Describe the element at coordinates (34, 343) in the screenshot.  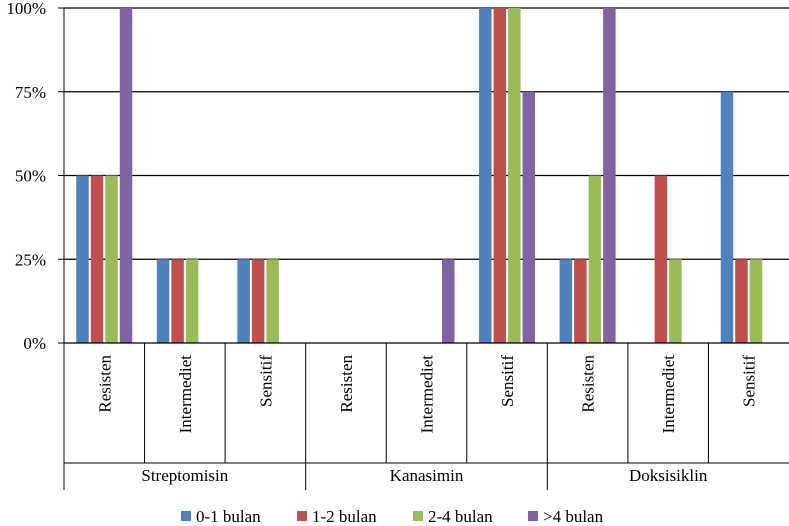
I see `y-tick-label: 0%` at that location.